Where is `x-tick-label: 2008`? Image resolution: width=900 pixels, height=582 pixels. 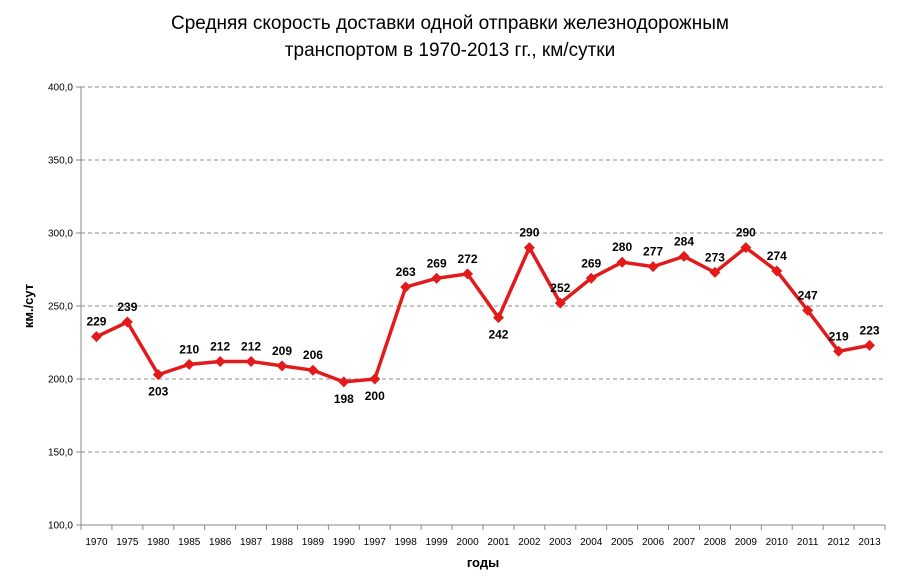 x-tick-label: 2008 is located at coordinates (715, 542).